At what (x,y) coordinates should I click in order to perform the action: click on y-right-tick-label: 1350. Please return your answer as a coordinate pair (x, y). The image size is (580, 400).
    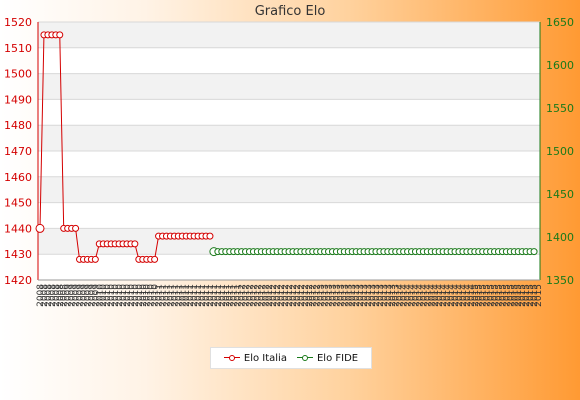
    Looking at the image, I should click on (560, 280).